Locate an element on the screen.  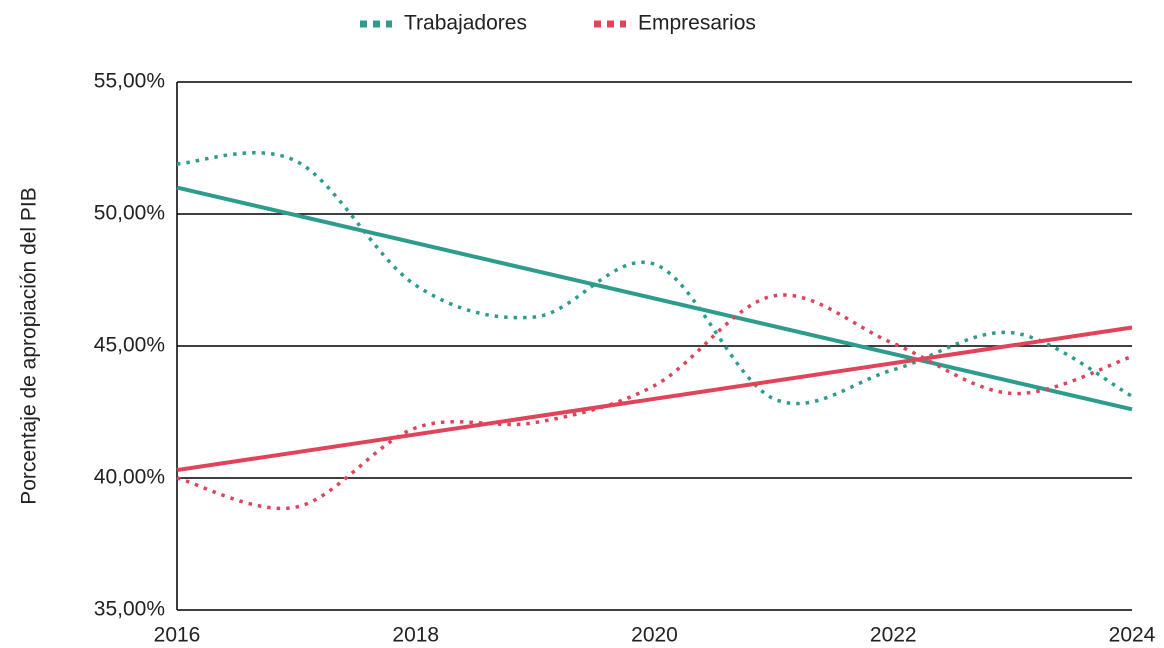
x-tick-label: 2024 is located at coordinates (1132, 635).